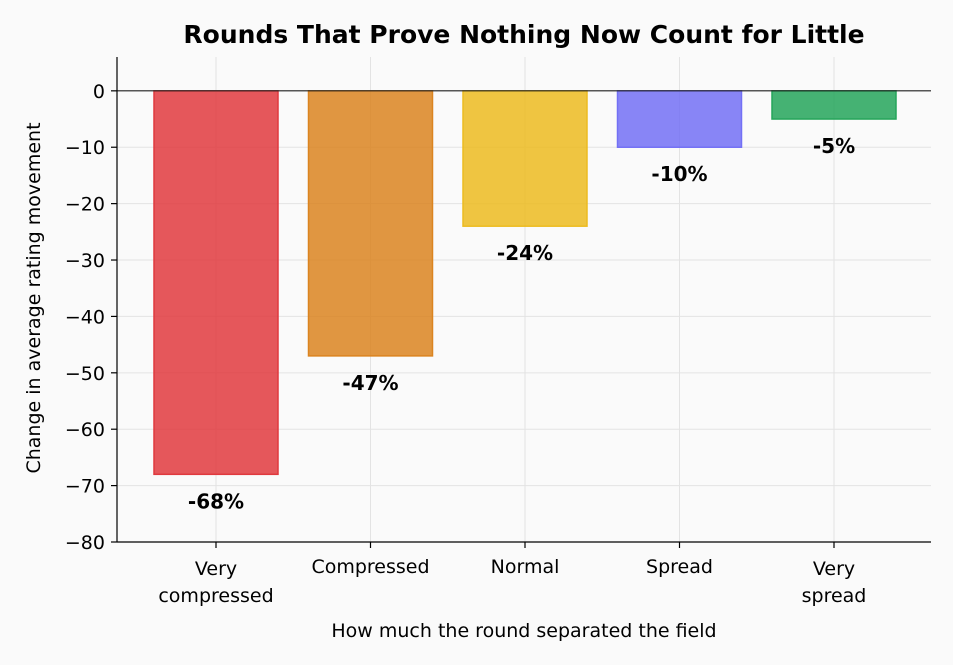  Describe the element at coordinates (370, 567) in the screenshot. I see `x-tick-label: Compressed` at that location.